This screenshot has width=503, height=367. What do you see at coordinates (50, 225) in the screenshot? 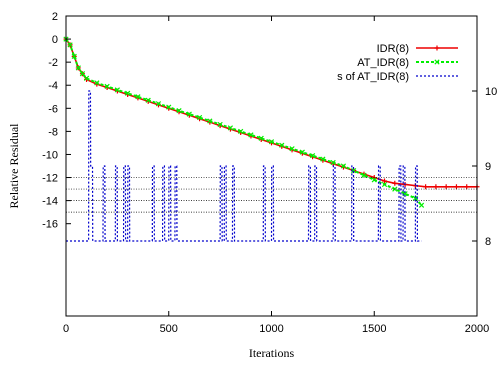
I see `y-tick-label: -16` at bounding box center [50, 225].